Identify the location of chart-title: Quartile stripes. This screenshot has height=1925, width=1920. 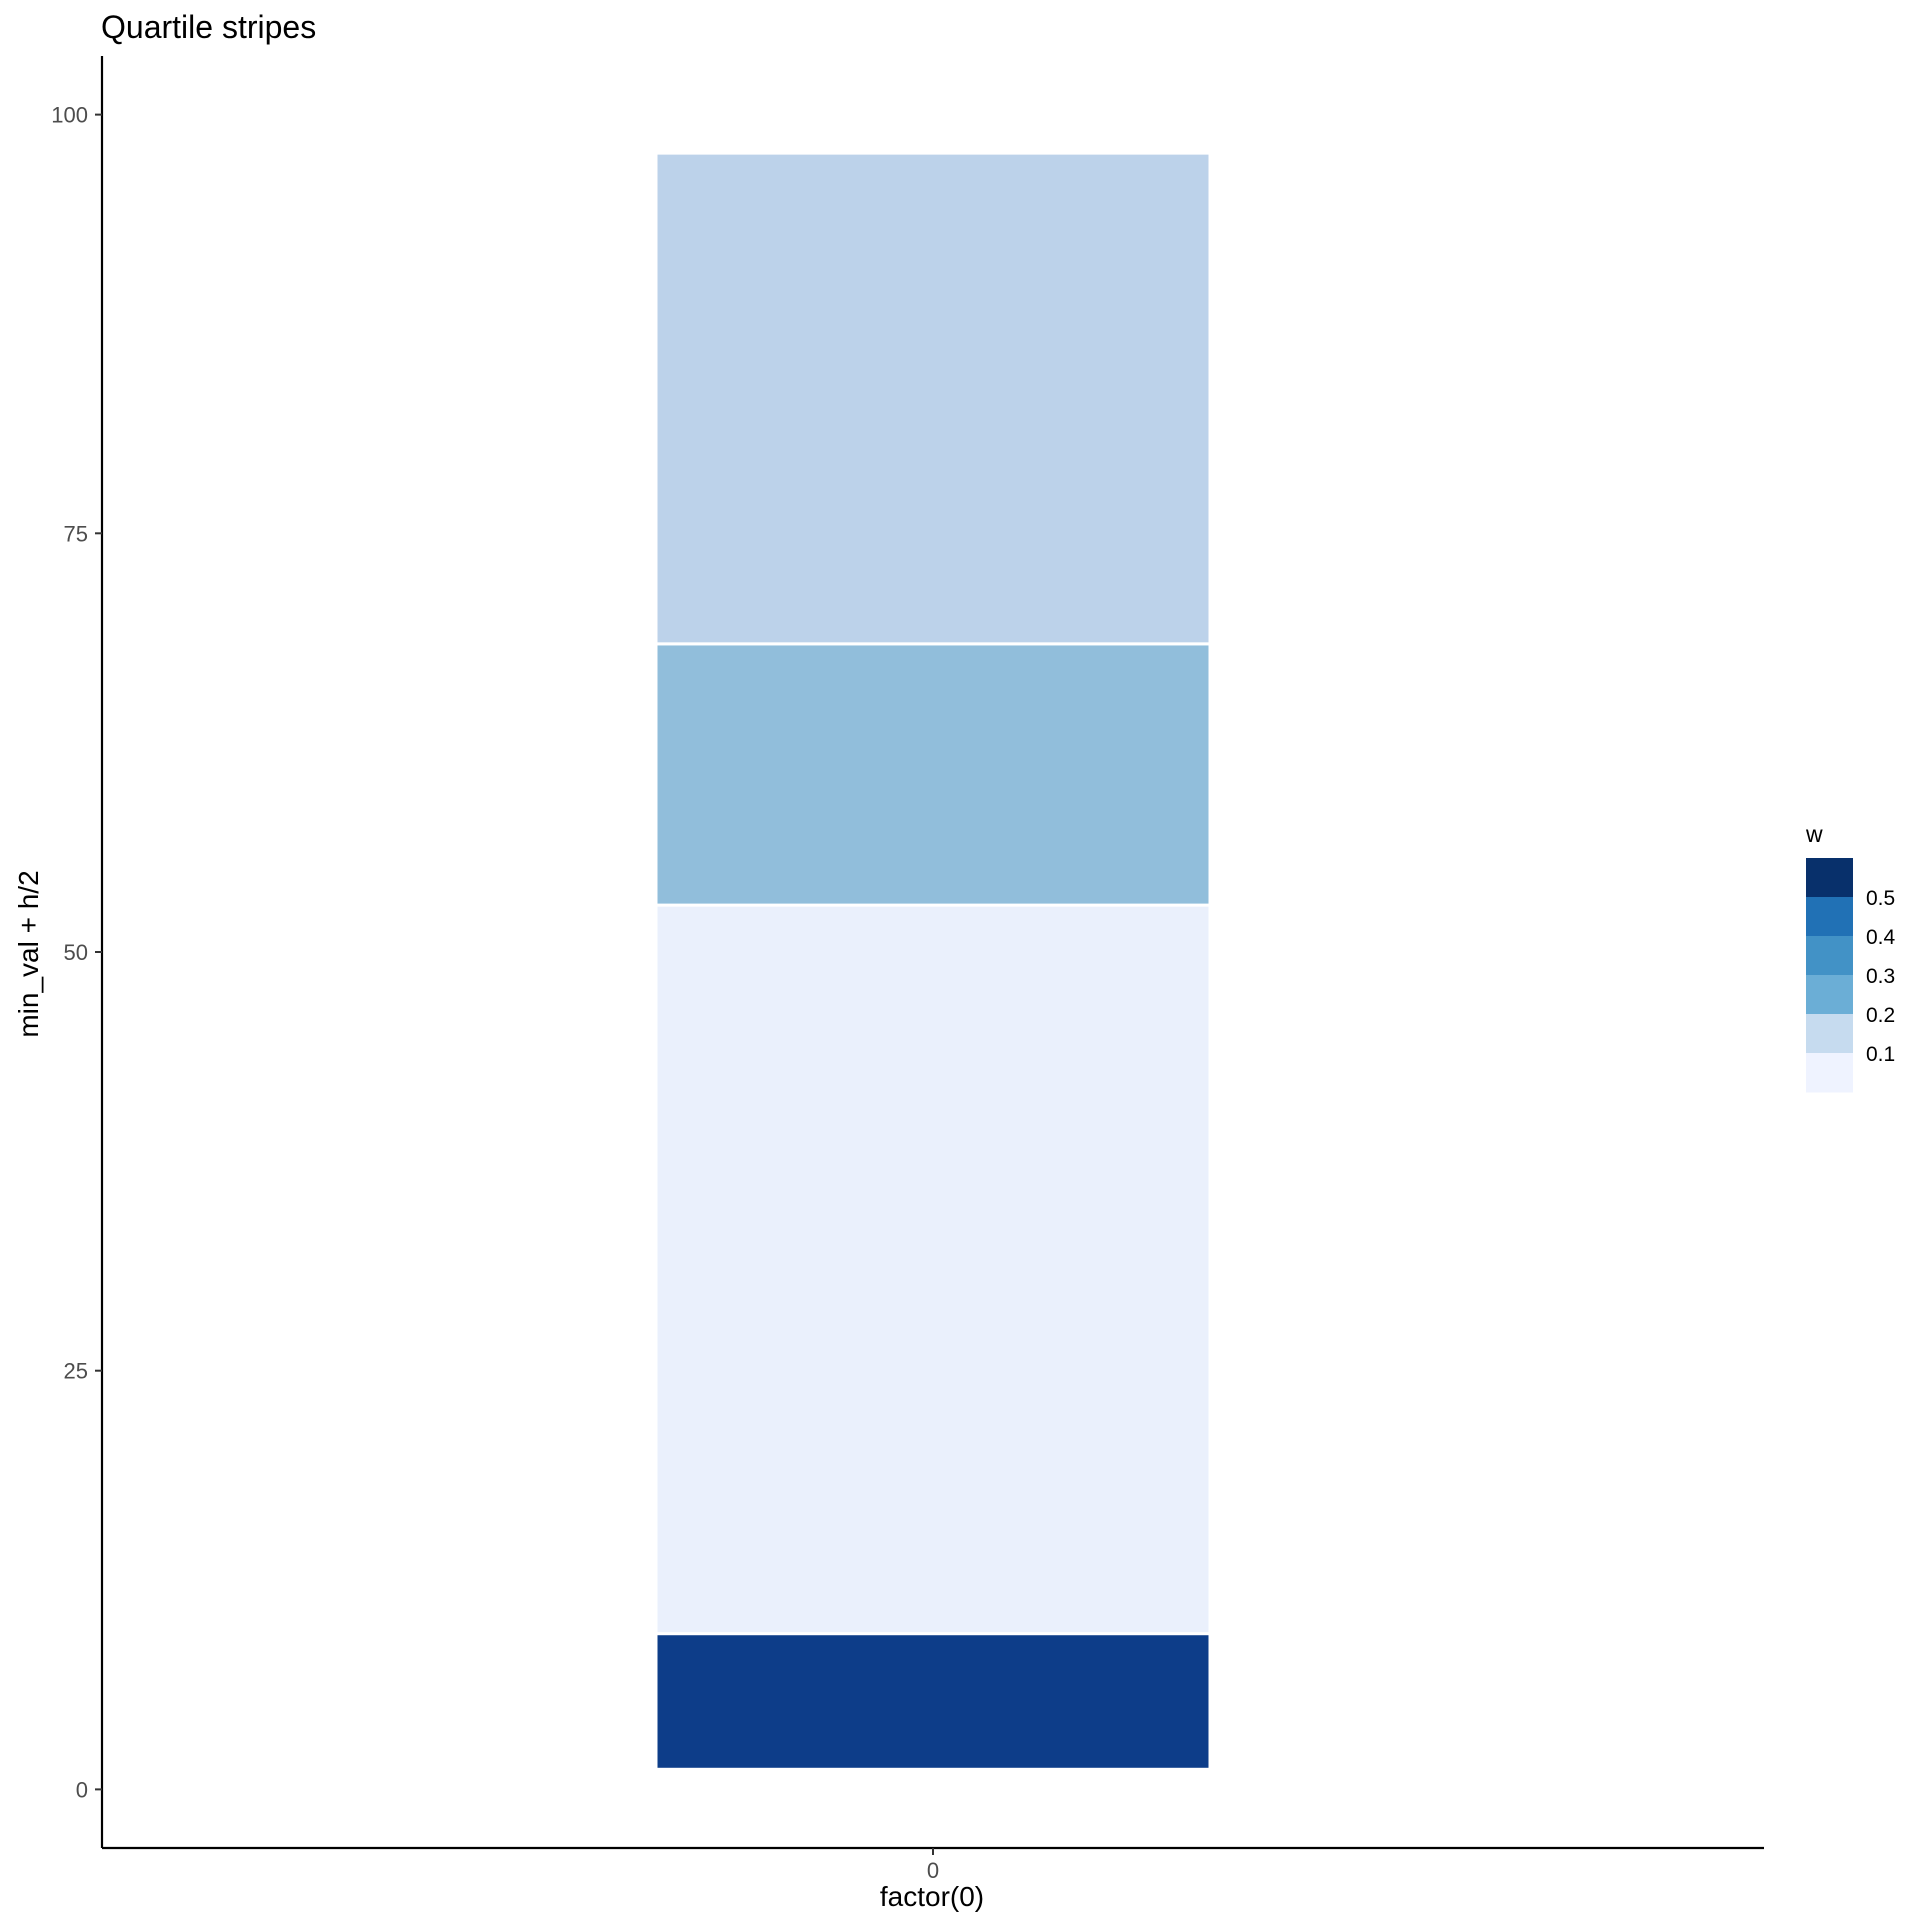
(208, 27).